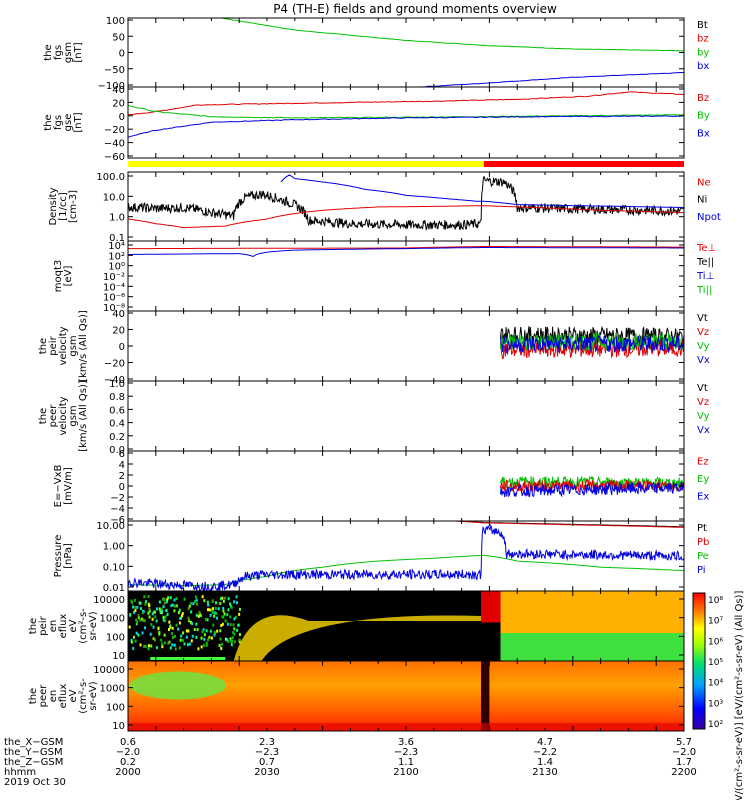  Describe the element at coordinates (267, 742) in the screenshot. I see `x-axis-row-value: 2.3` at that location.